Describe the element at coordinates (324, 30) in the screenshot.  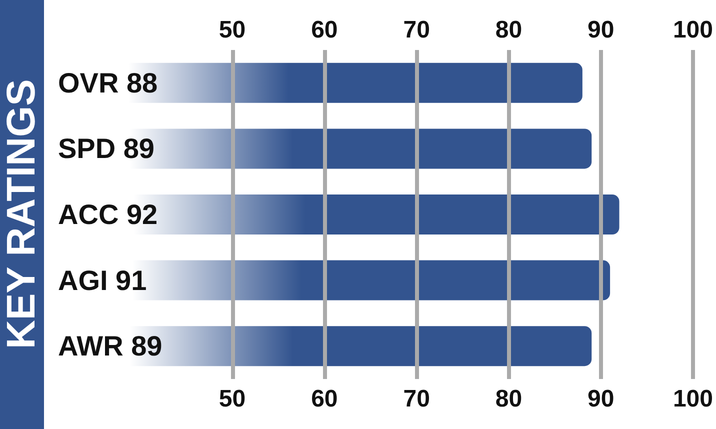
I see `x2-tick-label: 60` at that location.